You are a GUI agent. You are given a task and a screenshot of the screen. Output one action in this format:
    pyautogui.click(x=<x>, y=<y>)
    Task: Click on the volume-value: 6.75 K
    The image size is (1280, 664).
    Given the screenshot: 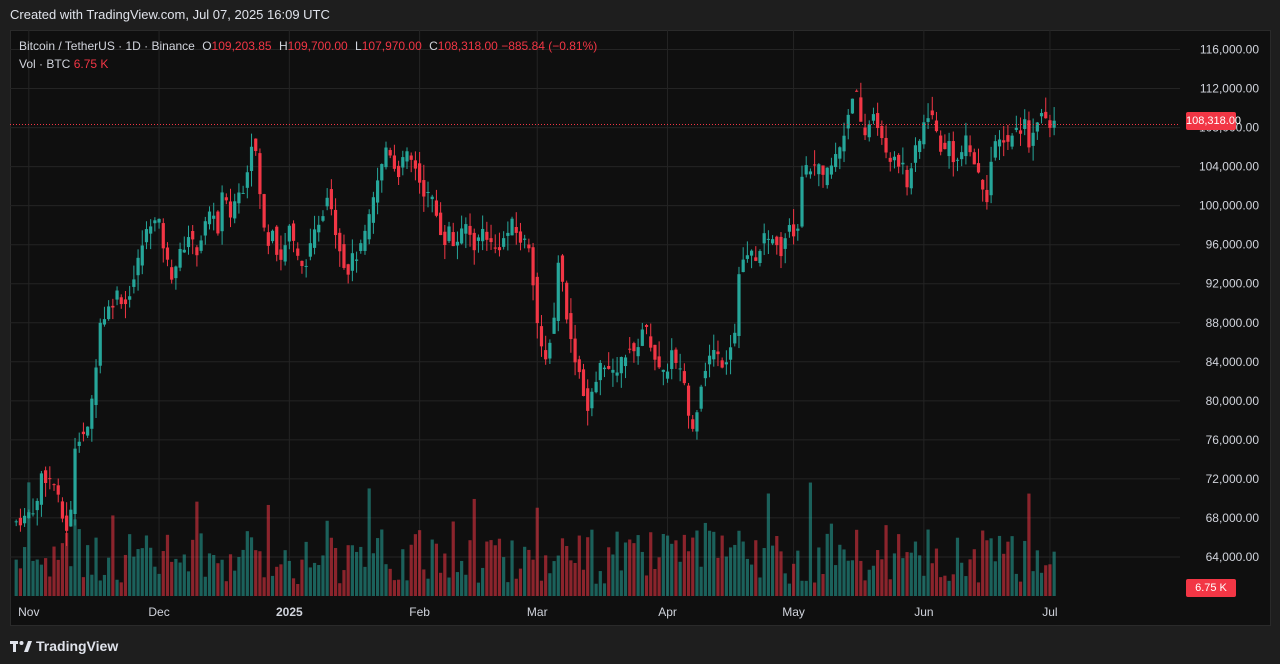 What is the action you would take?
    pyautogui.click(x=91, y=64)
    